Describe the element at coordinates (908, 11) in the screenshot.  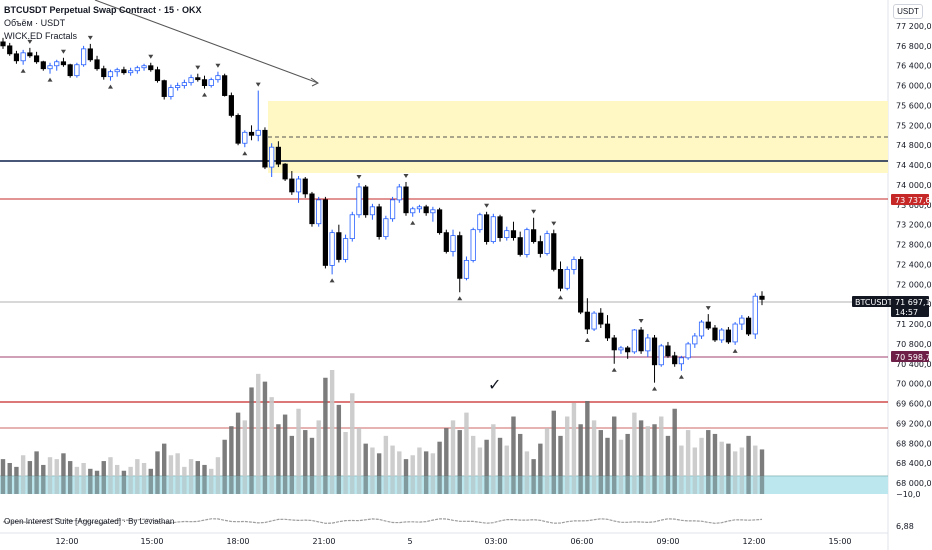
I see `currency-badge: USDT` at that location.